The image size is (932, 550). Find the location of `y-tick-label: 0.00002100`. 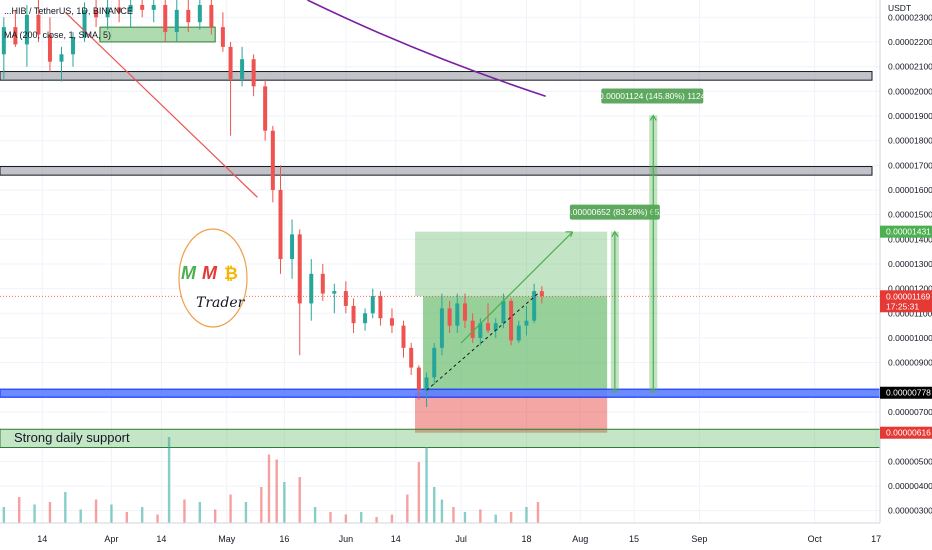

y-tick-label: 0.00002100 is located at coordinates (910, 67).